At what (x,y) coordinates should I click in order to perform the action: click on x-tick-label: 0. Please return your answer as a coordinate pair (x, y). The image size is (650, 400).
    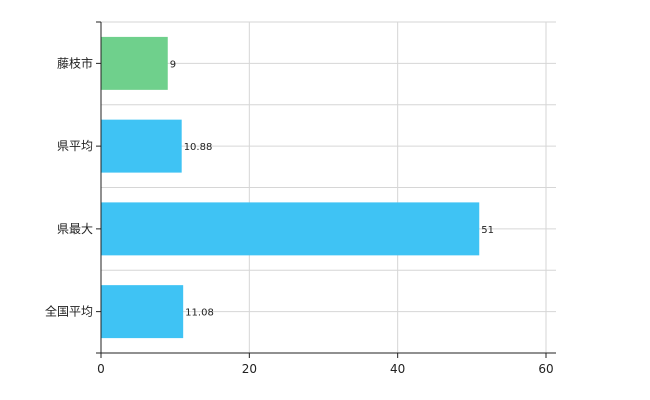
    Looking at the image, I should click on (101, 369).